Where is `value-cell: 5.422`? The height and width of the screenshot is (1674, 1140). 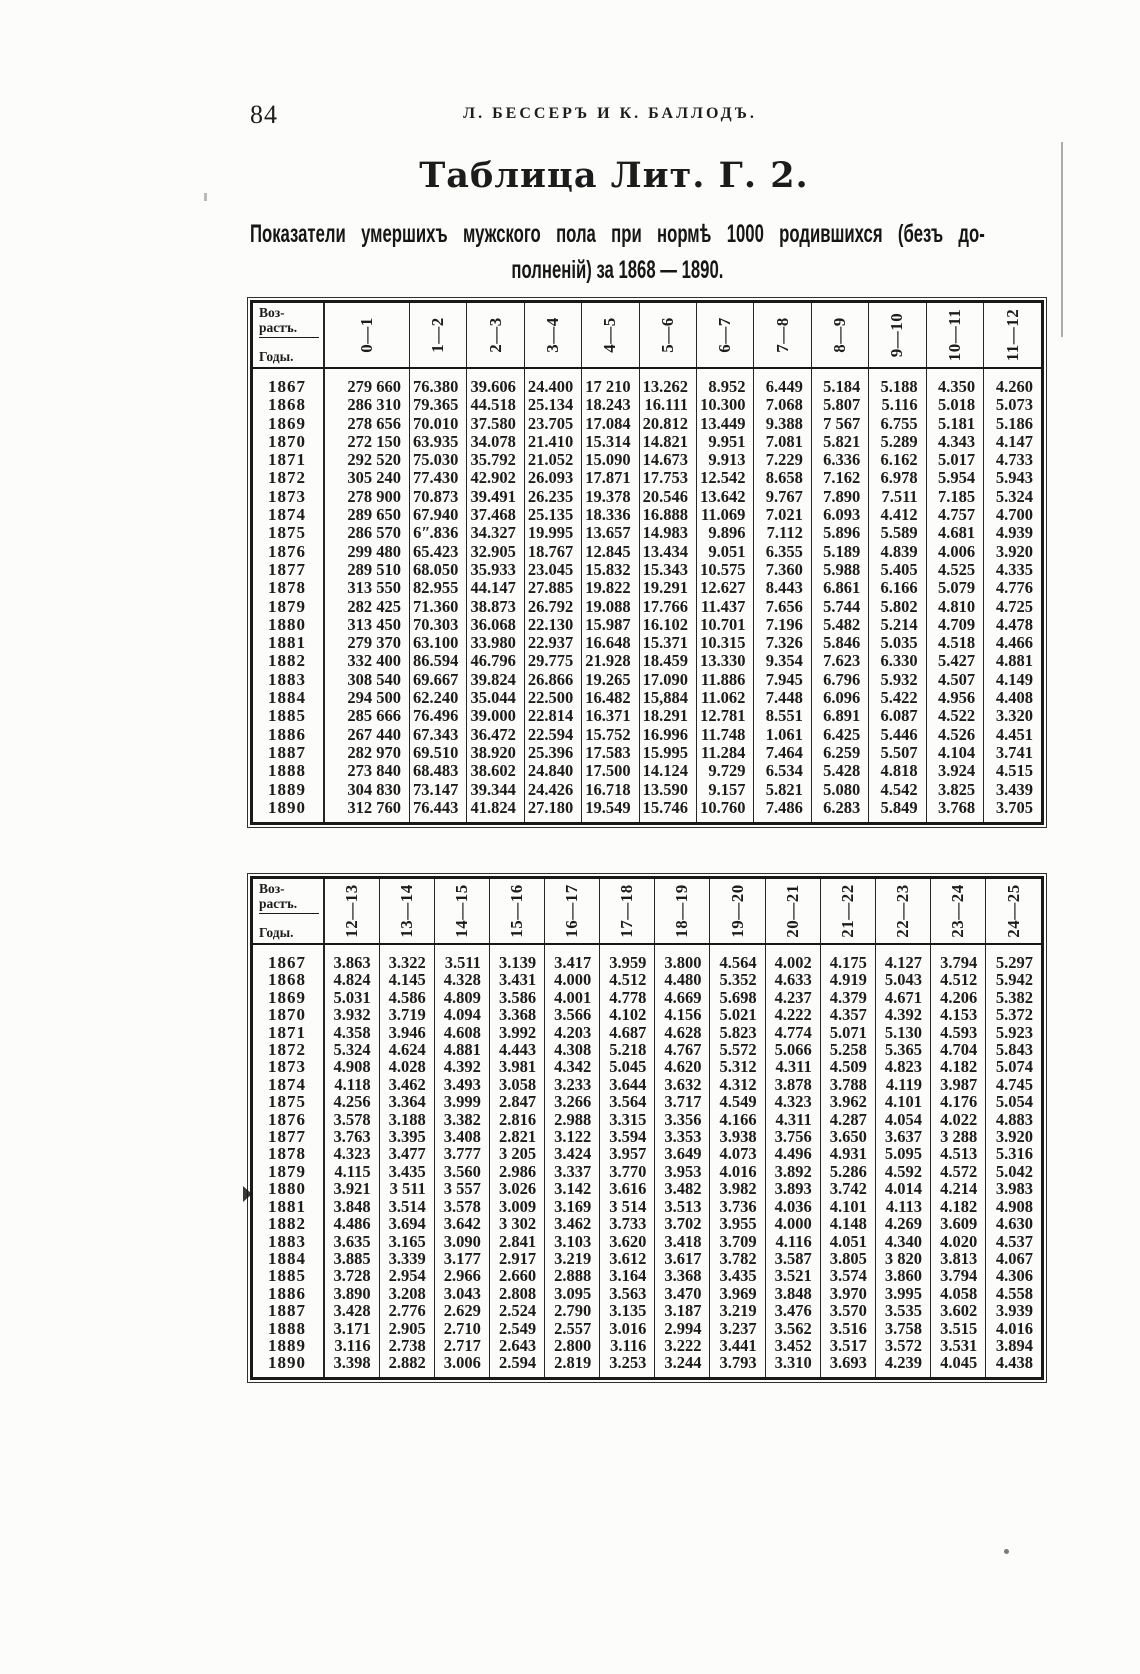 value-cell: 5.422 is located at coordinates (897, 698).